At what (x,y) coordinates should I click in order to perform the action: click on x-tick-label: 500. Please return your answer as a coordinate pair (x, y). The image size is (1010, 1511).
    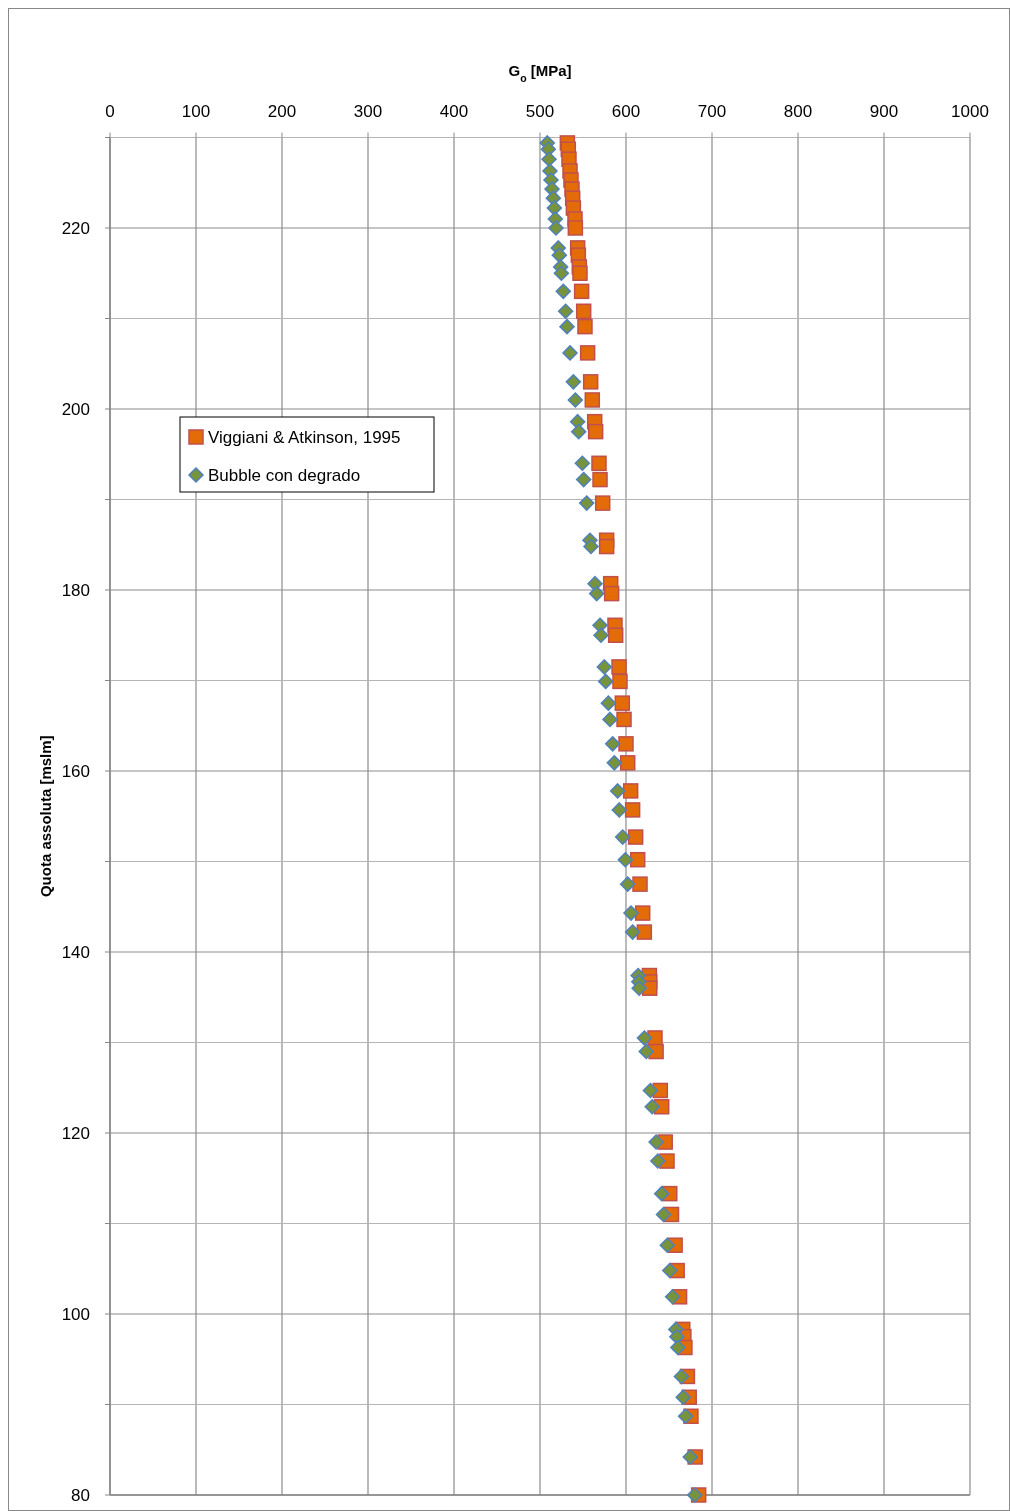
    Looking at the image, I should click on (540, 111).